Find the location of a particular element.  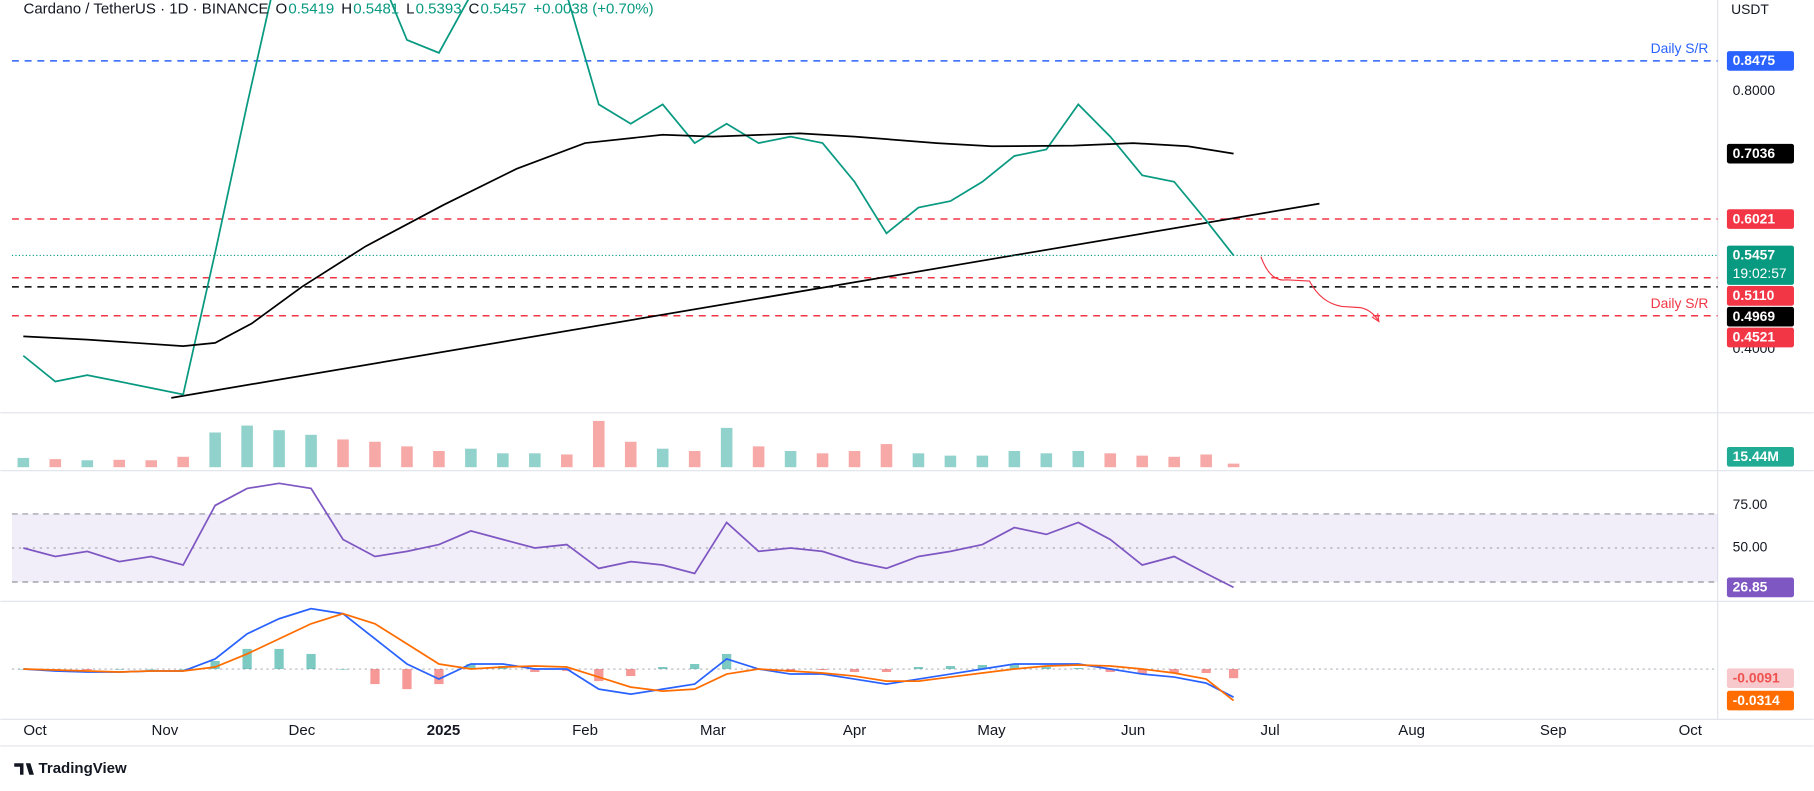

value-box-label: 0.8475 is located at coordinates (1754, 60).